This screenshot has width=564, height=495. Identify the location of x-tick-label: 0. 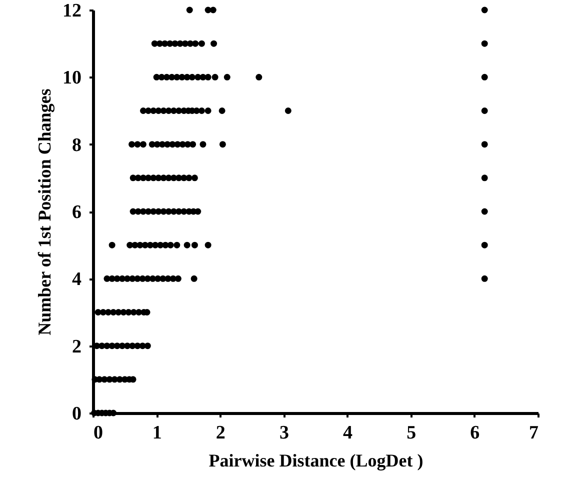
(98, 433).